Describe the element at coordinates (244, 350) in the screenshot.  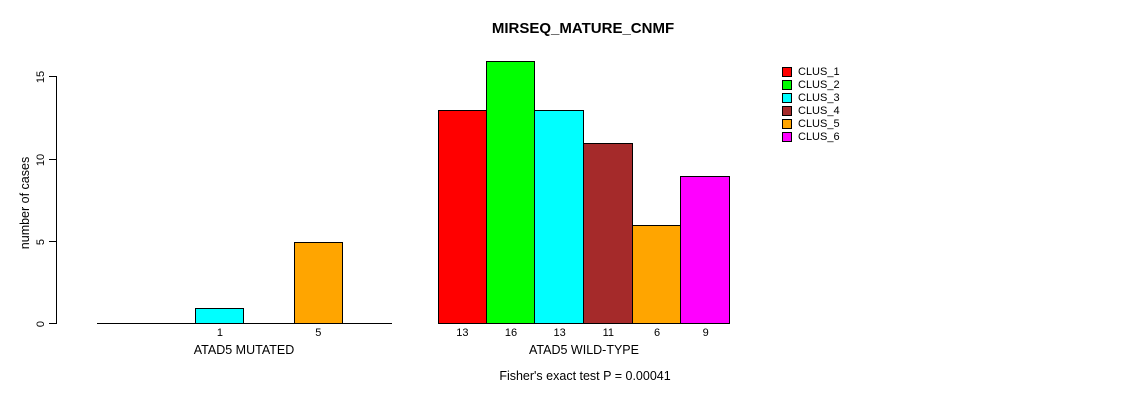
I see `x-axis-group-label-mutated: ATAD5 MUTATED` at that location.